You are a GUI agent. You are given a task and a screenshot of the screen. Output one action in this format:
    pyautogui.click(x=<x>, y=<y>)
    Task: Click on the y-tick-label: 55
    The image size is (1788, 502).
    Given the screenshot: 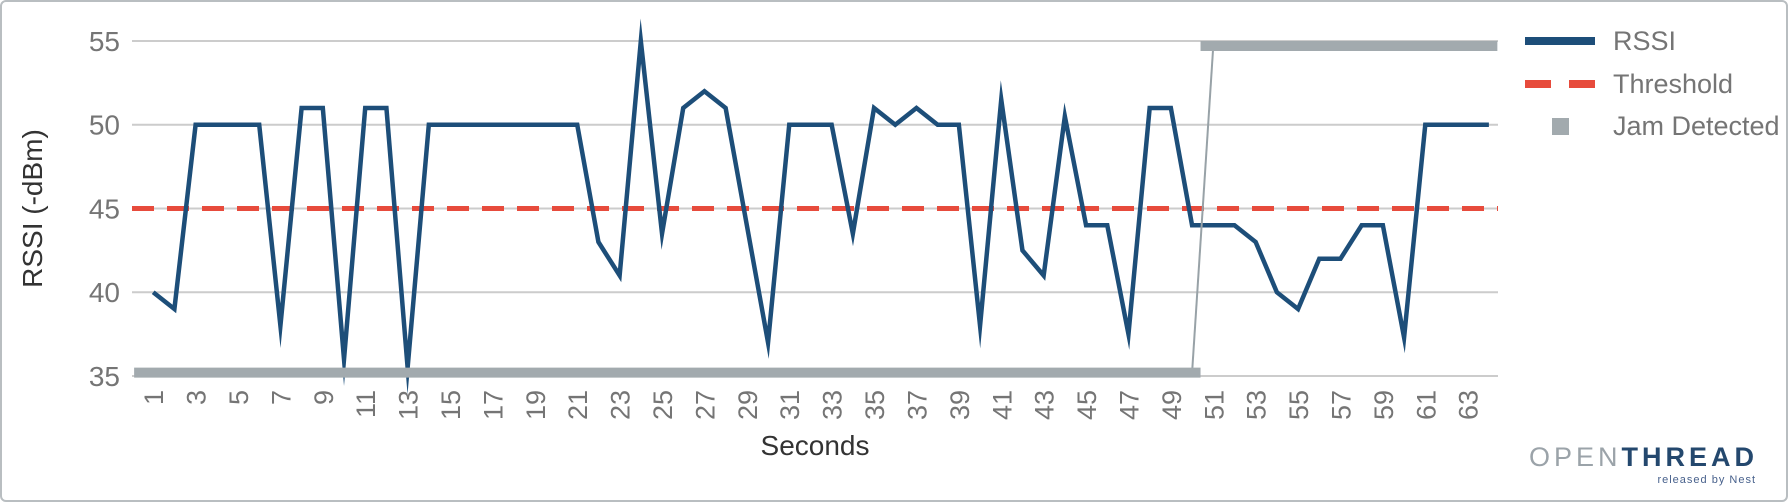 What is the action you would take?
    pyautogui.click(x=104, y=41)
    